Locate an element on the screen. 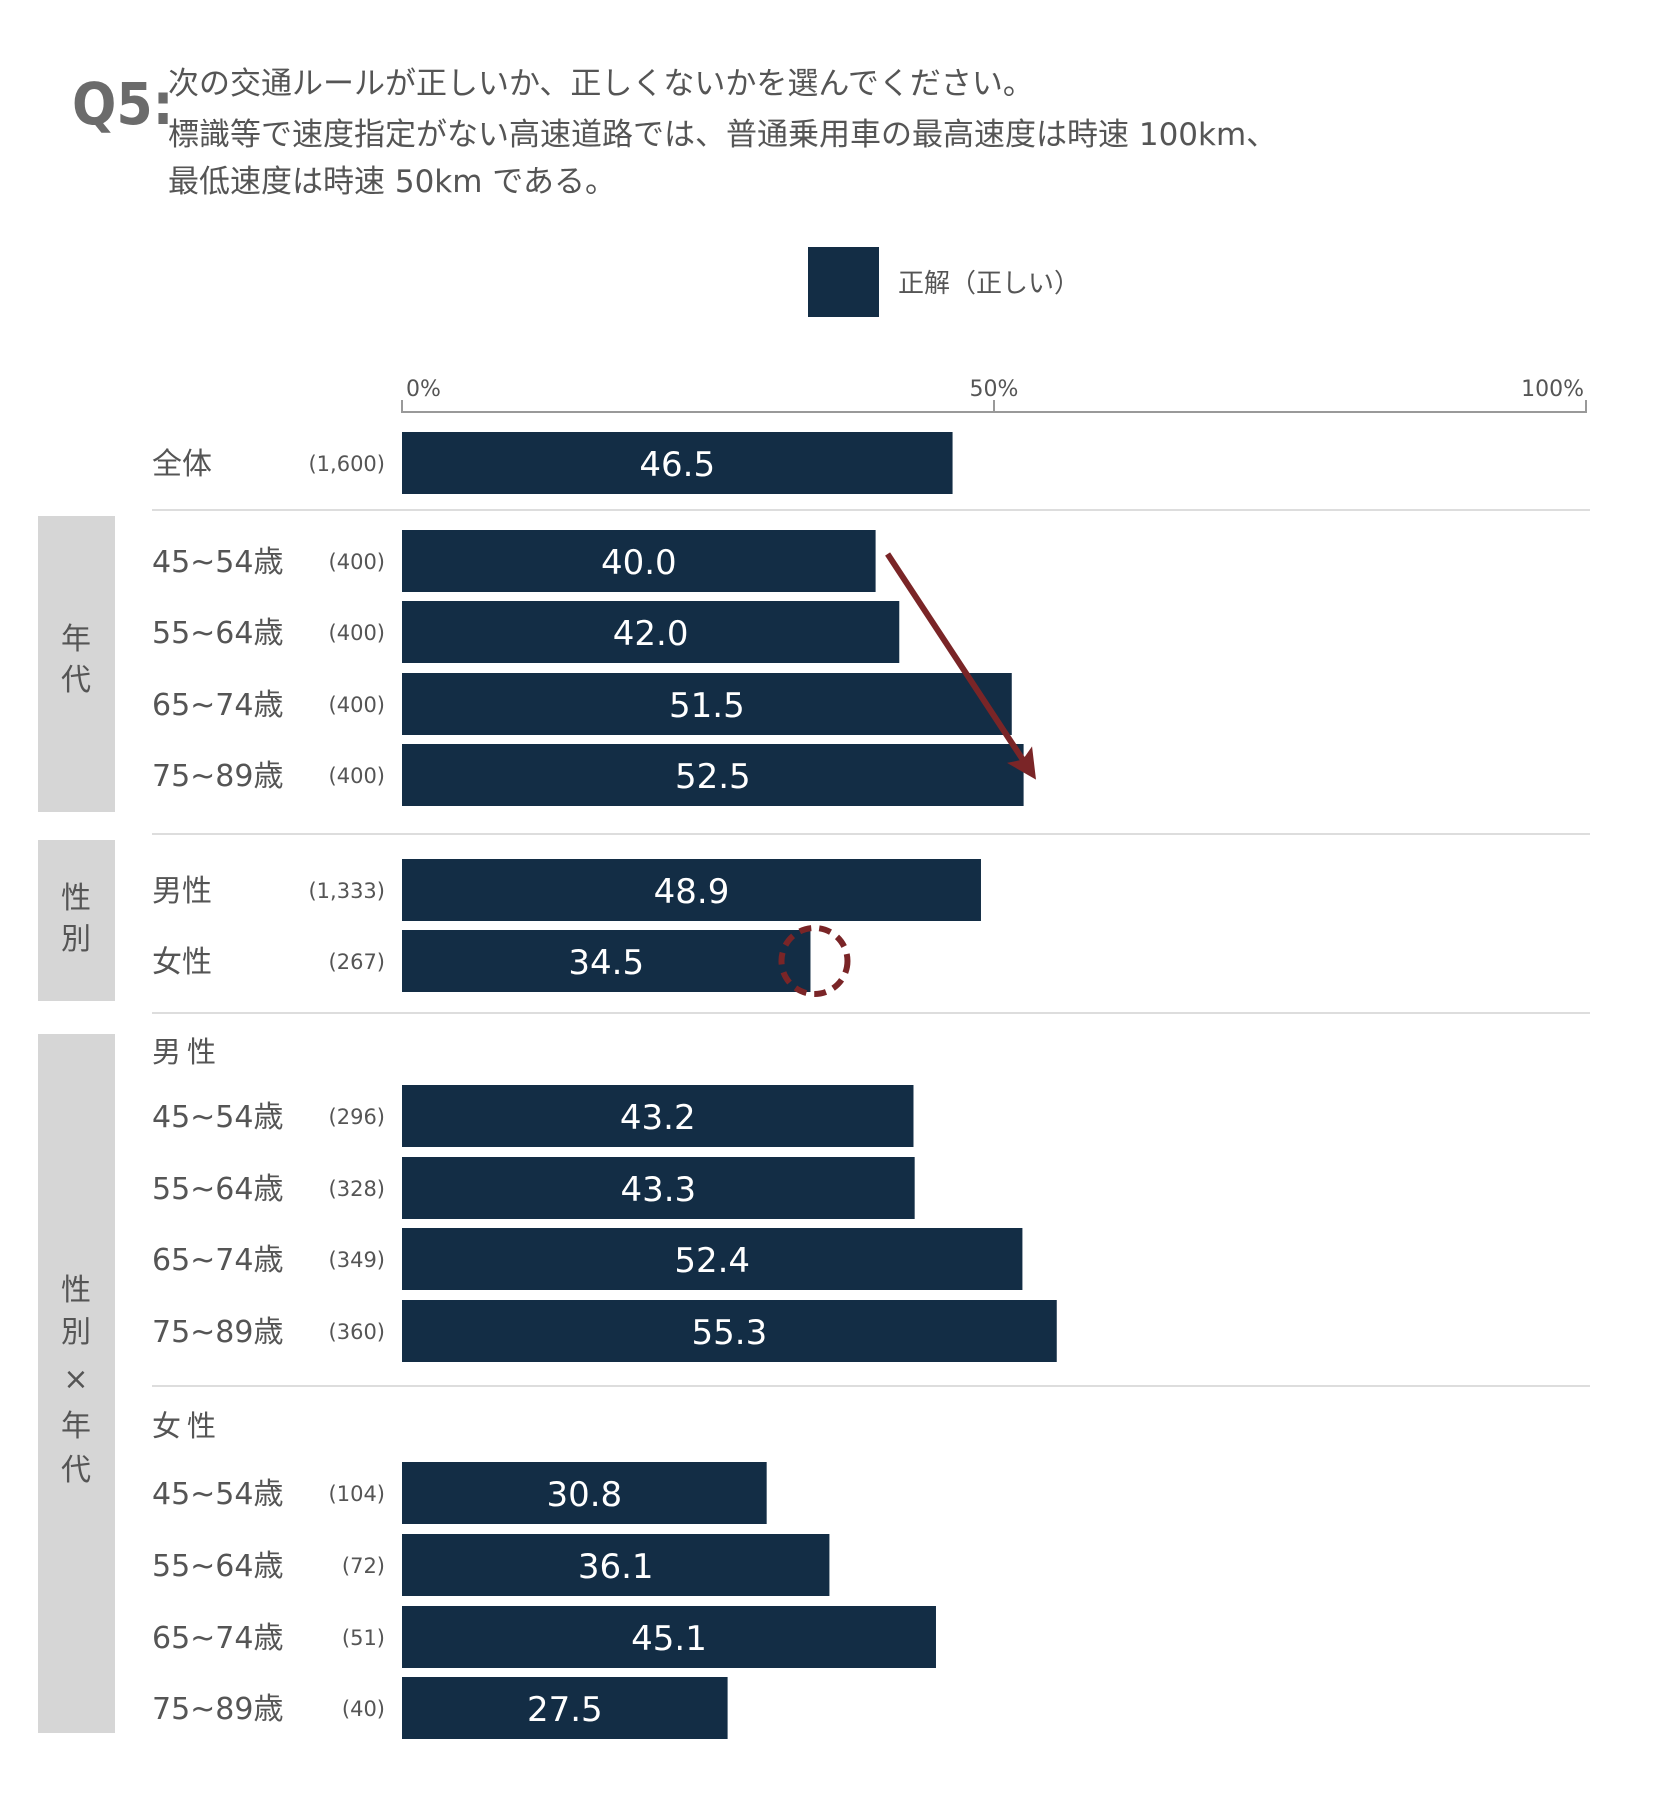 The height and width of the screenshot is (1794, 1656). bar-row: 55~64歳 (72) 36.1 is located at coordinates (491, 1565).